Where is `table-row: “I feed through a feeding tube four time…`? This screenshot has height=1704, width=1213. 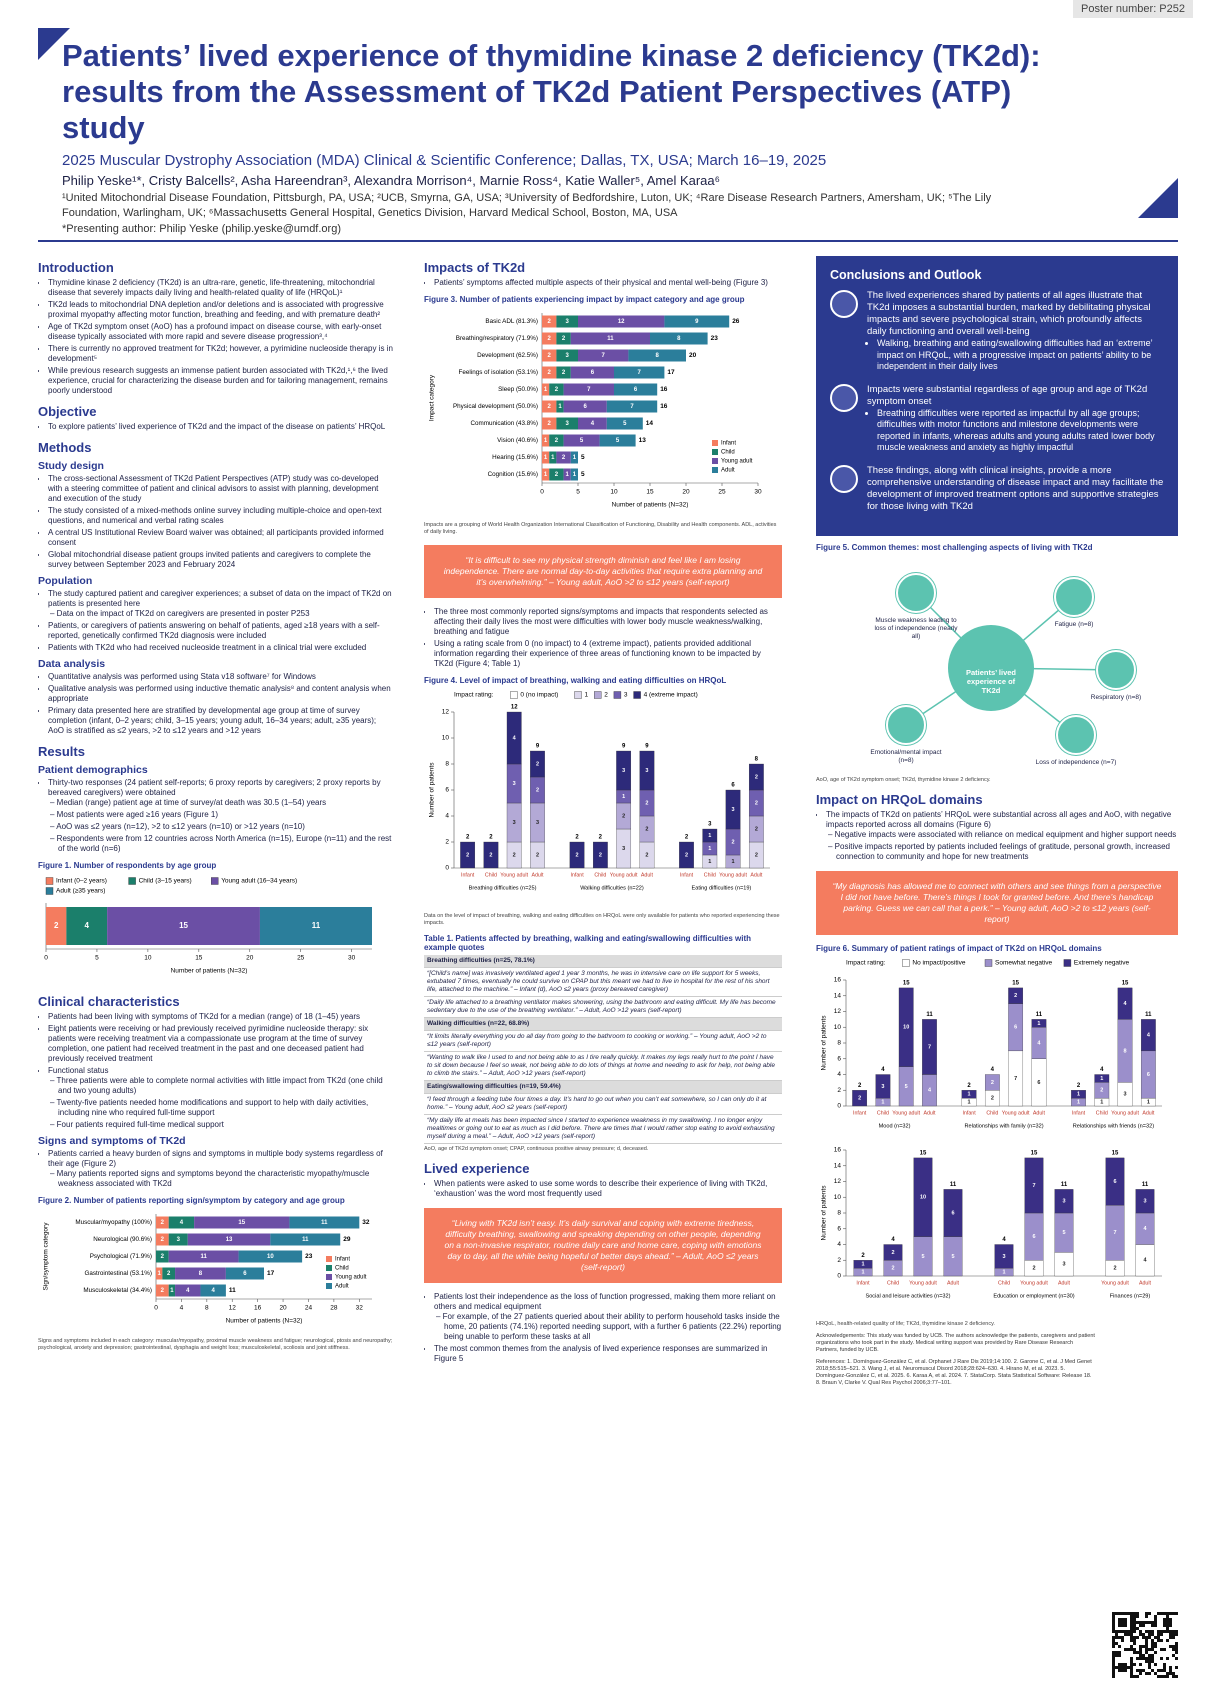 table-row: “I feed through a feeding tube four time… is located at coordinates (603, 1104).